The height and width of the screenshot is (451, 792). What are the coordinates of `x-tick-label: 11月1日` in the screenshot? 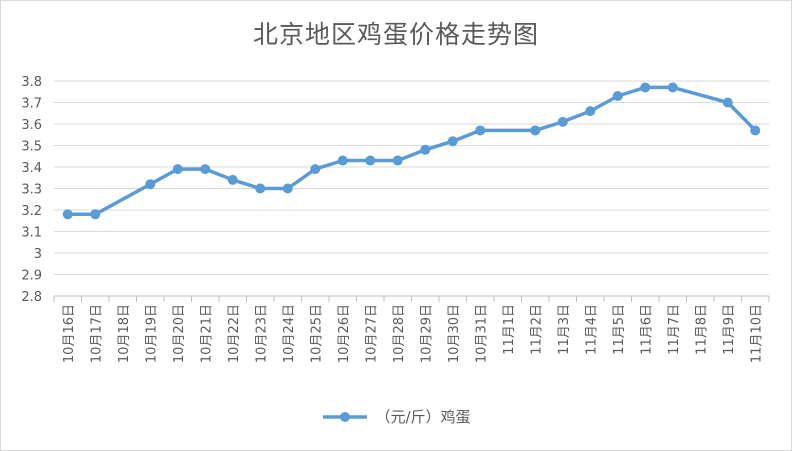 It's located at (509, 329).